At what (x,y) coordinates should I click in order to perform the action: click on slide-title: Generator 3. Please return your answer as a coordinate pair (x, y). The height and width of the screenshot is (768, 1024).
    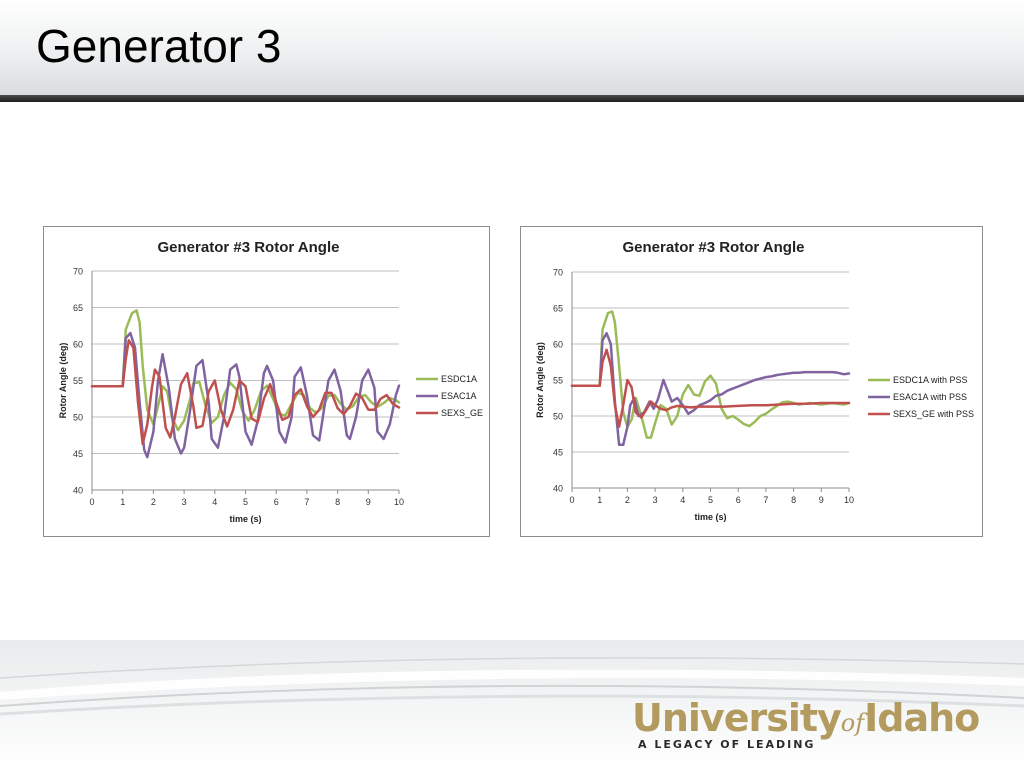
    Looking at the image, I should click on (159, 46).